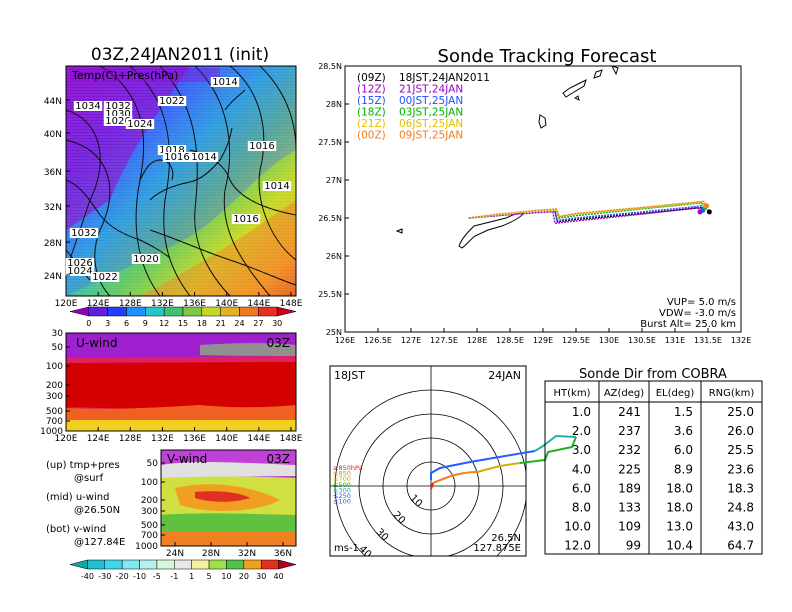 This screenshot has height=612, width=792. I want to click on polar-wind-trace, so click(503, 462).